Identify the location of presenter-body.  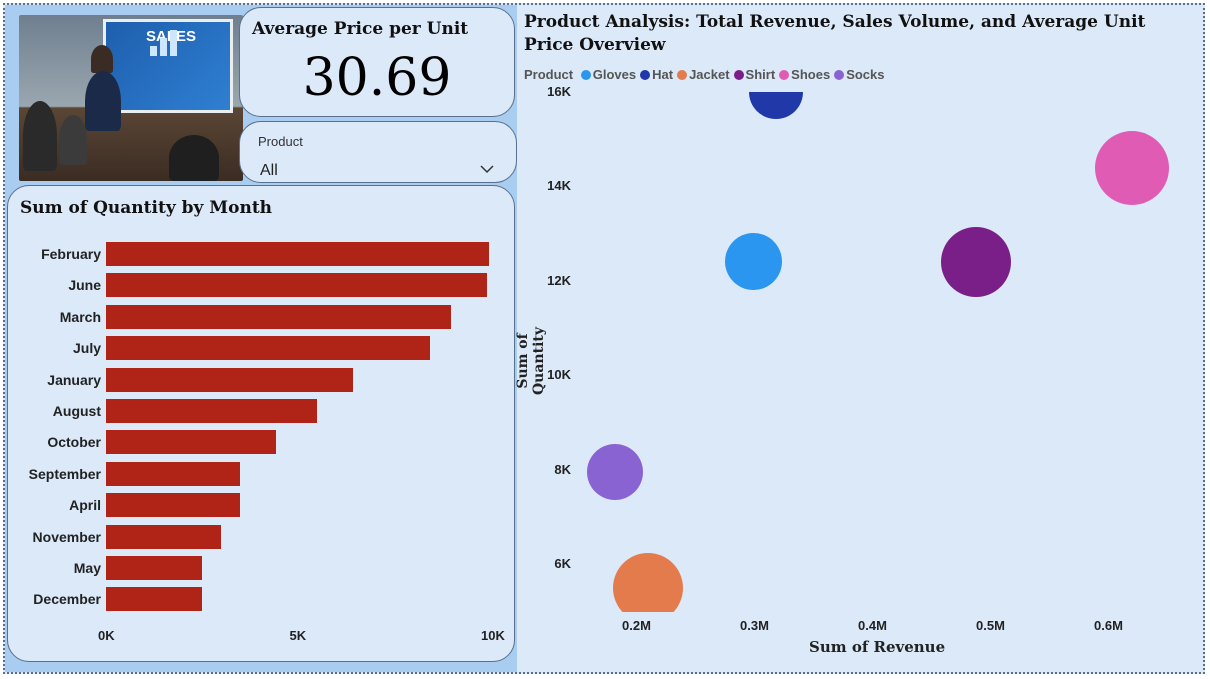
(103, 101).